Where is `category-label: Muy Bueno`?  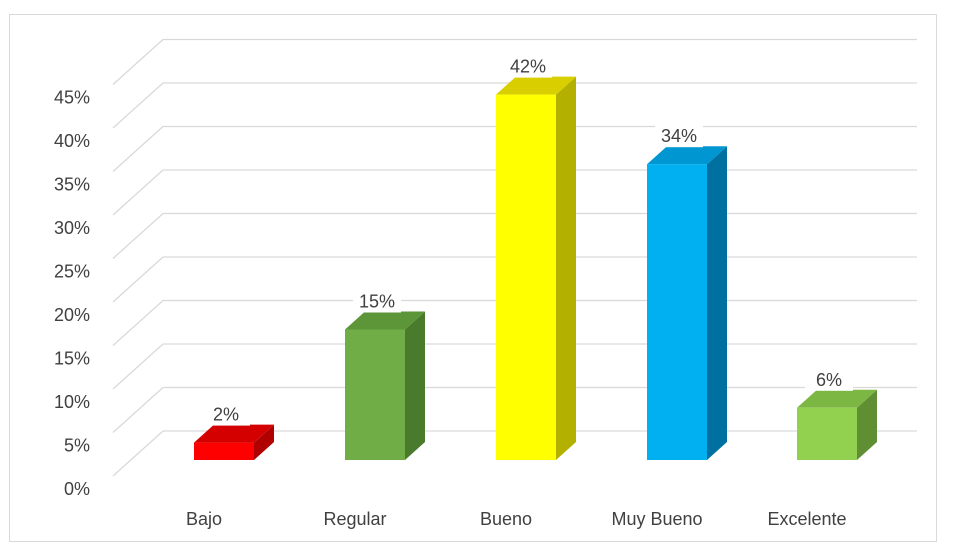 category-label: Muy Bueno is located at coordinates (656, 519).